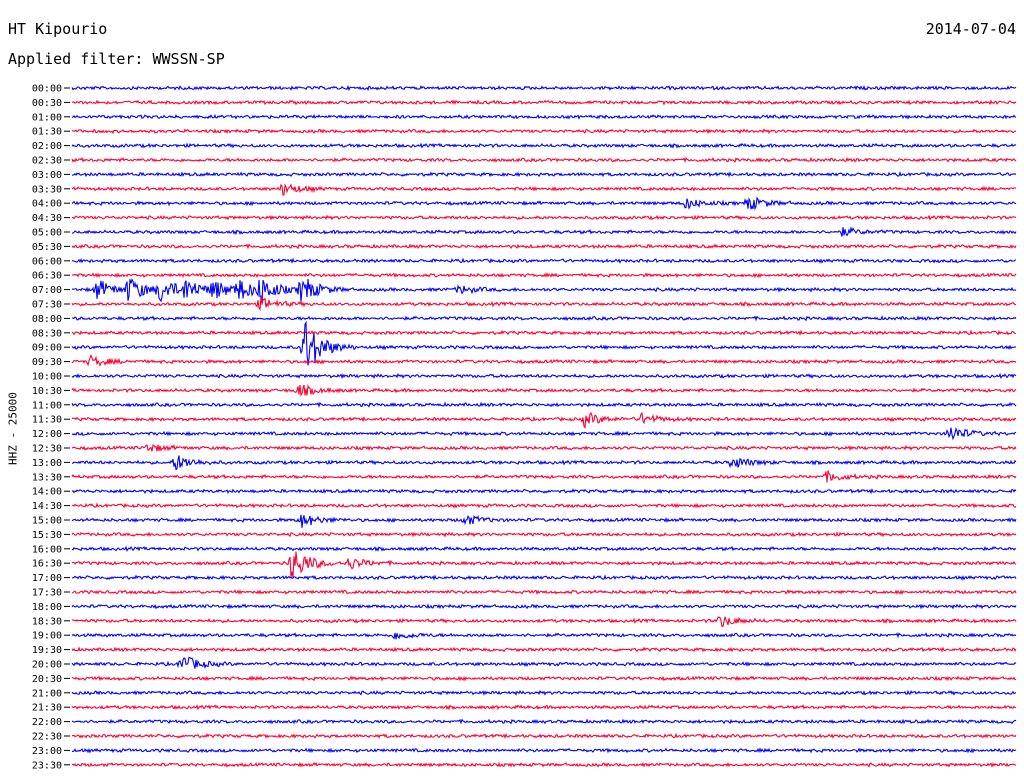 This screenshot has height=780, width=1024. Describe the element at coordinates (47, 492) in the screenshot. I see `row-time-label: 14:00` at that location.